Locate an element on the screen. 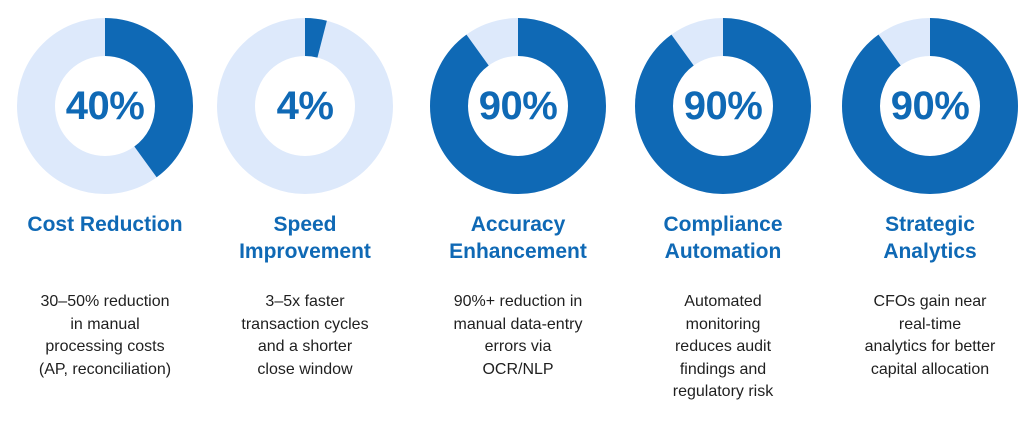 This screenshot has height=427, width=1024. metric-desc-line: errors via is located at coordinates (518, 346).